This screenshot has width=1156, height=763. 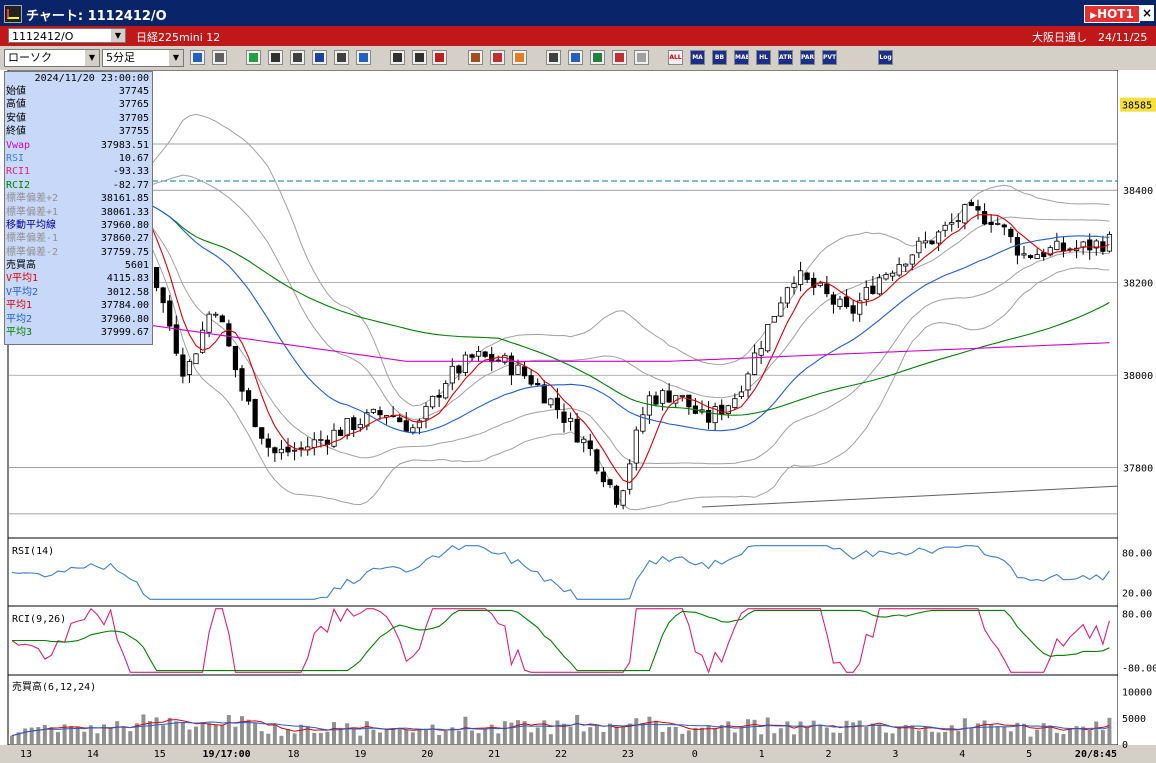 I want to click on trash-icon, so click(x=363, y=57).